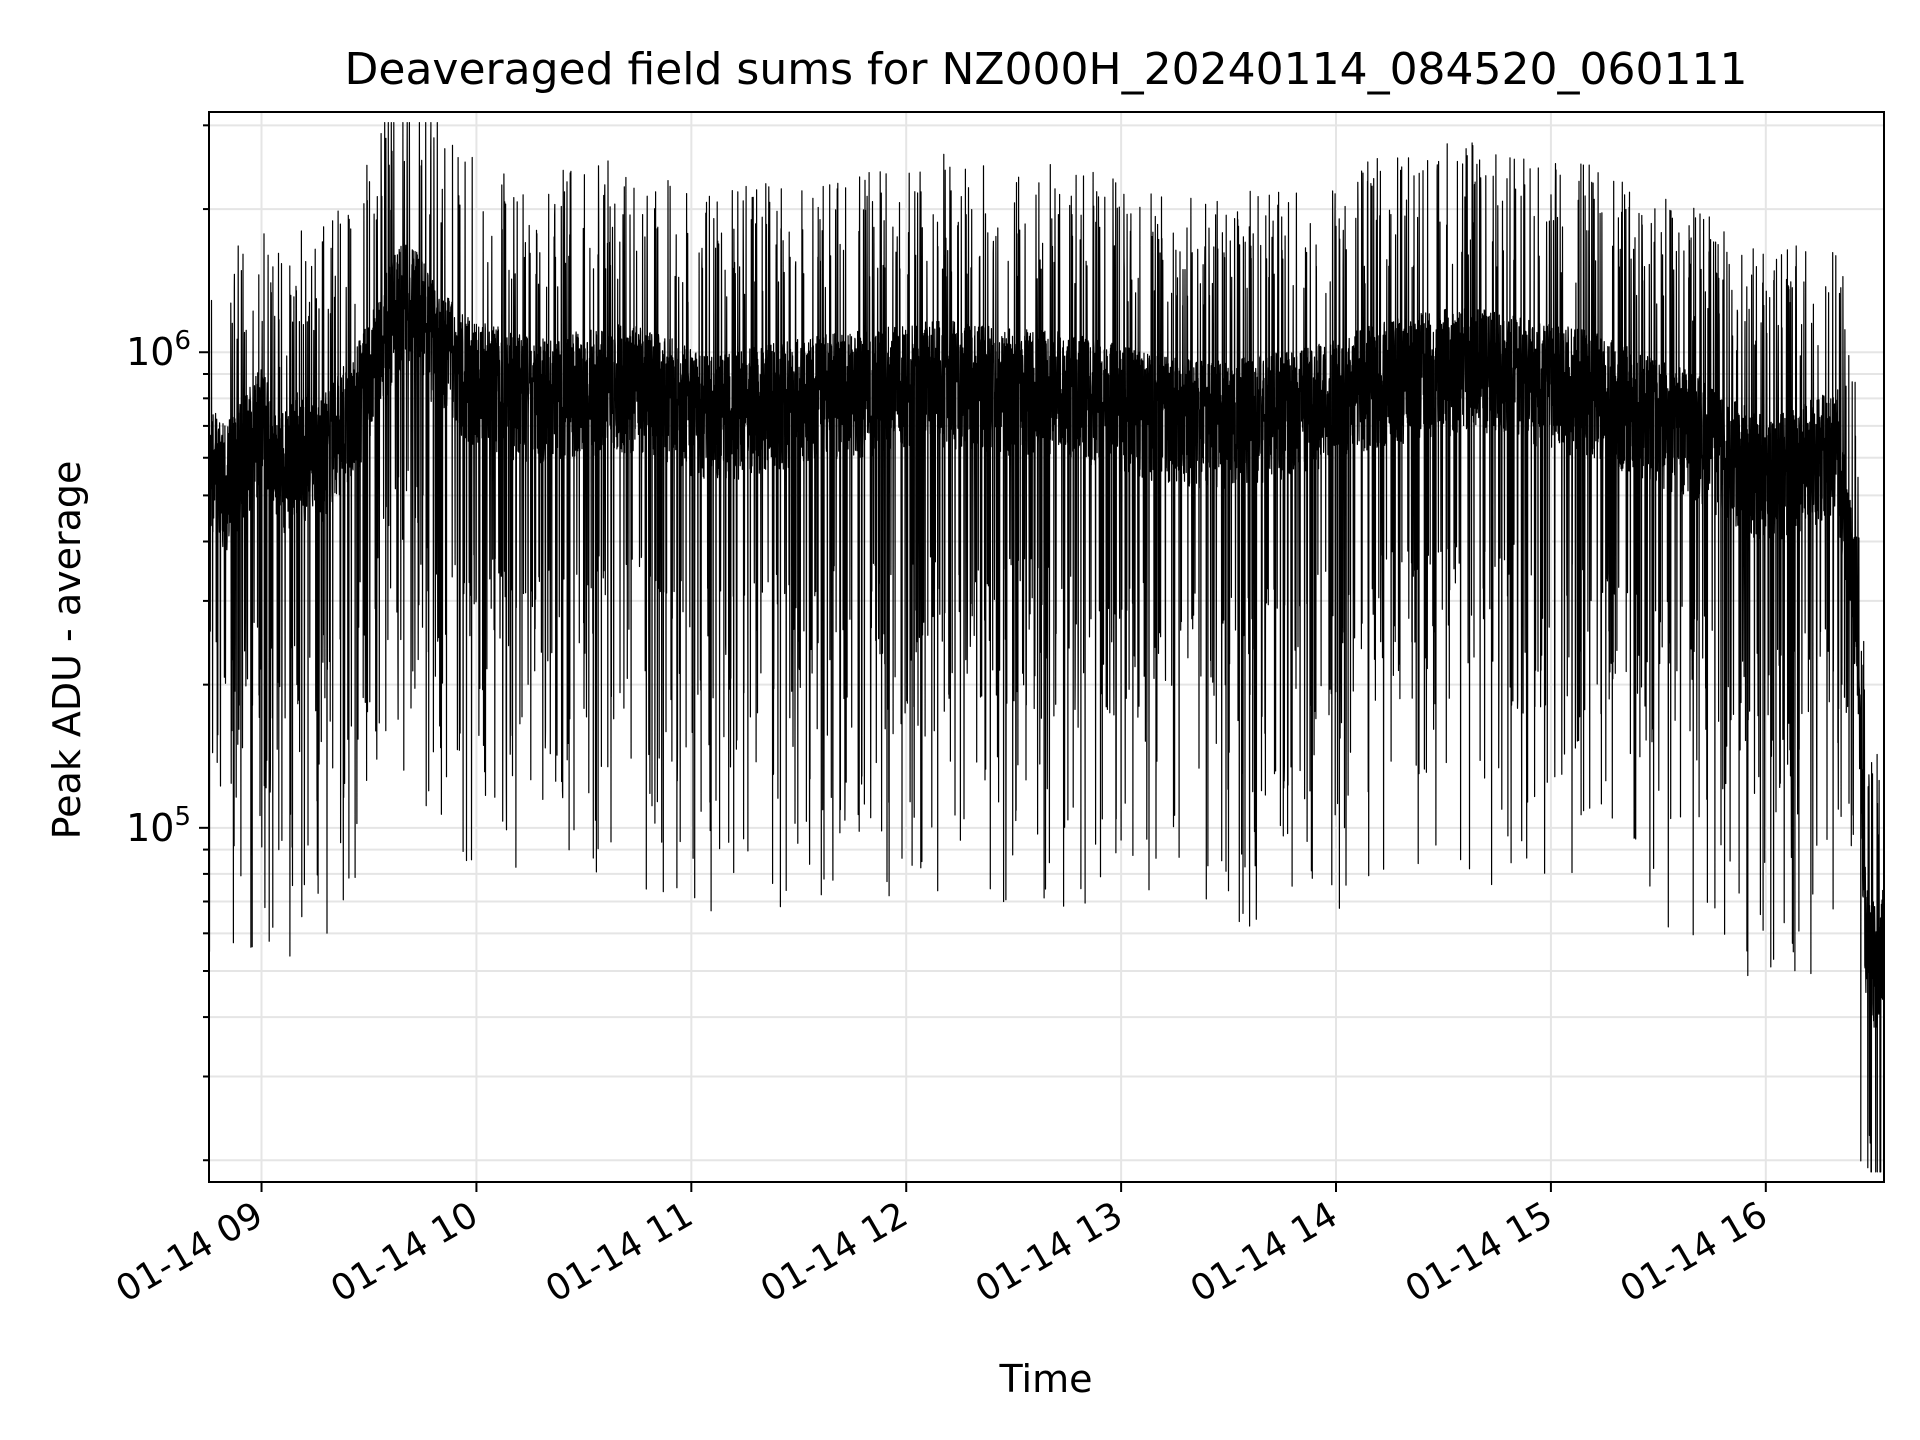 The image size is (1920, 1440). Describe the element at coordinates (1264, 1252) in the screenshot. I see `x-tick-label: 01-14 14` at that location.